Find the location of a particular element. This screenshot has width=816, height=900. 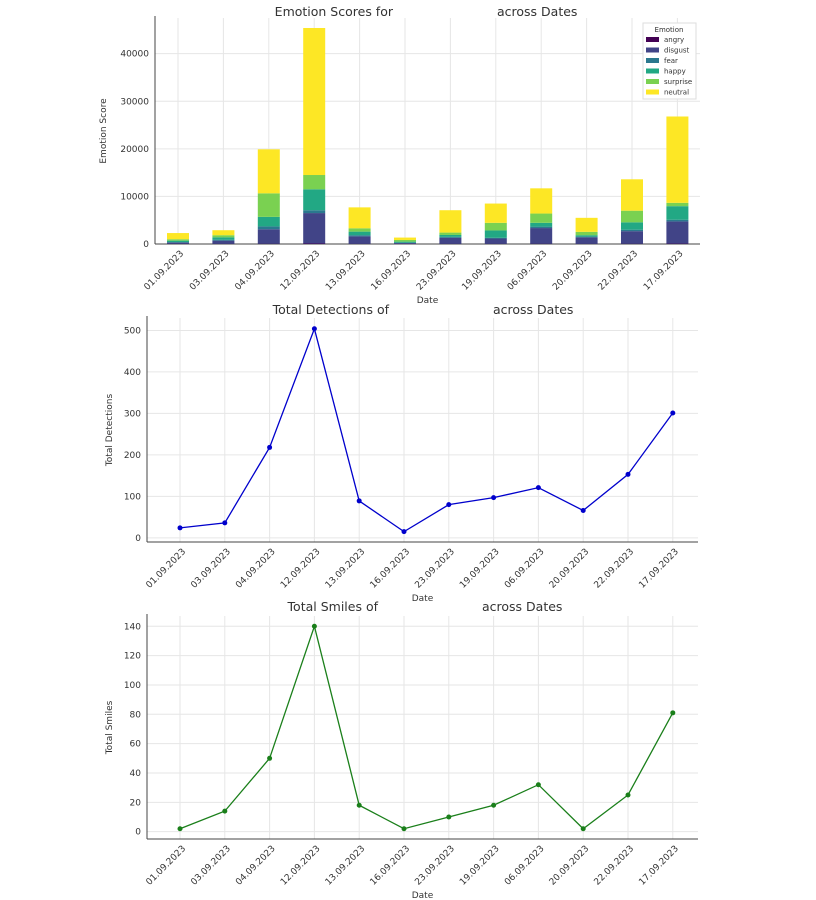

chart-title-right: across Dates is located at coordinates (533, 309).